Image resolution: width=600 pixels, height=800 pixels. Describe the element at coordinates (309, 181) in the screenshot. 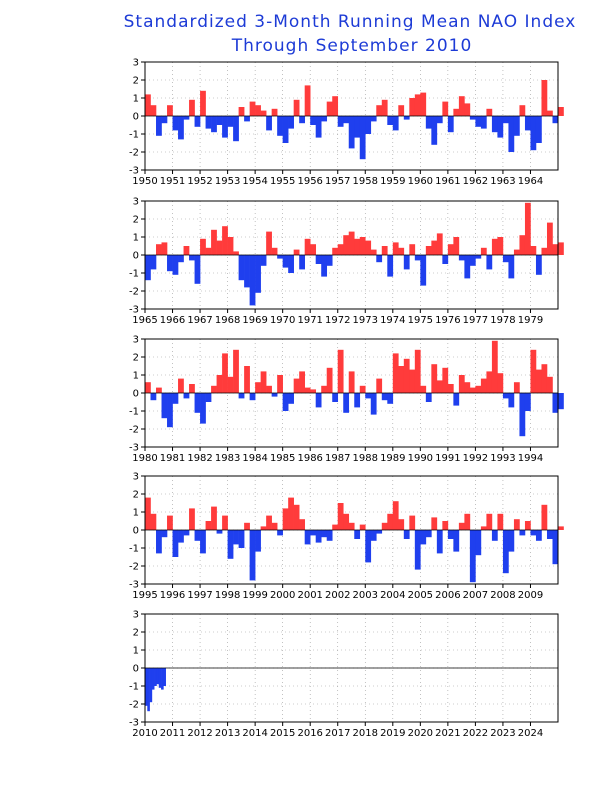

I see `x-tick-label: 1956` at that location.